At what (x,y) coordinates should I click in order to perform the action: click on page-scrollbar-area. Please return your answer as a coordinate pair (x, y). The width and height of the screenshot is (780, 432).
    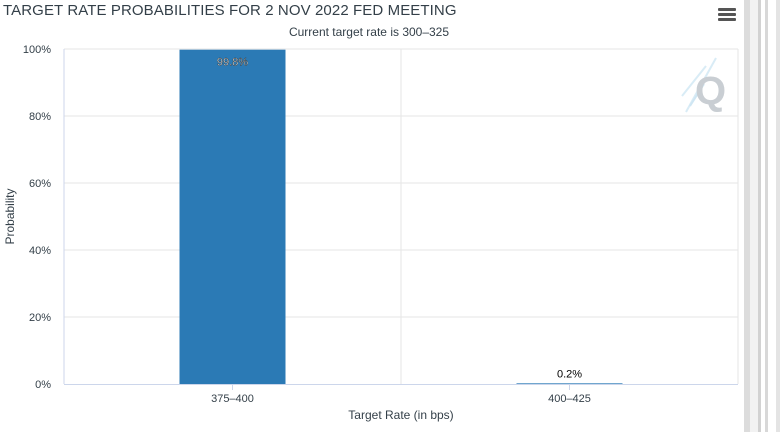
    Looking at the image, I should click on (762, 216).